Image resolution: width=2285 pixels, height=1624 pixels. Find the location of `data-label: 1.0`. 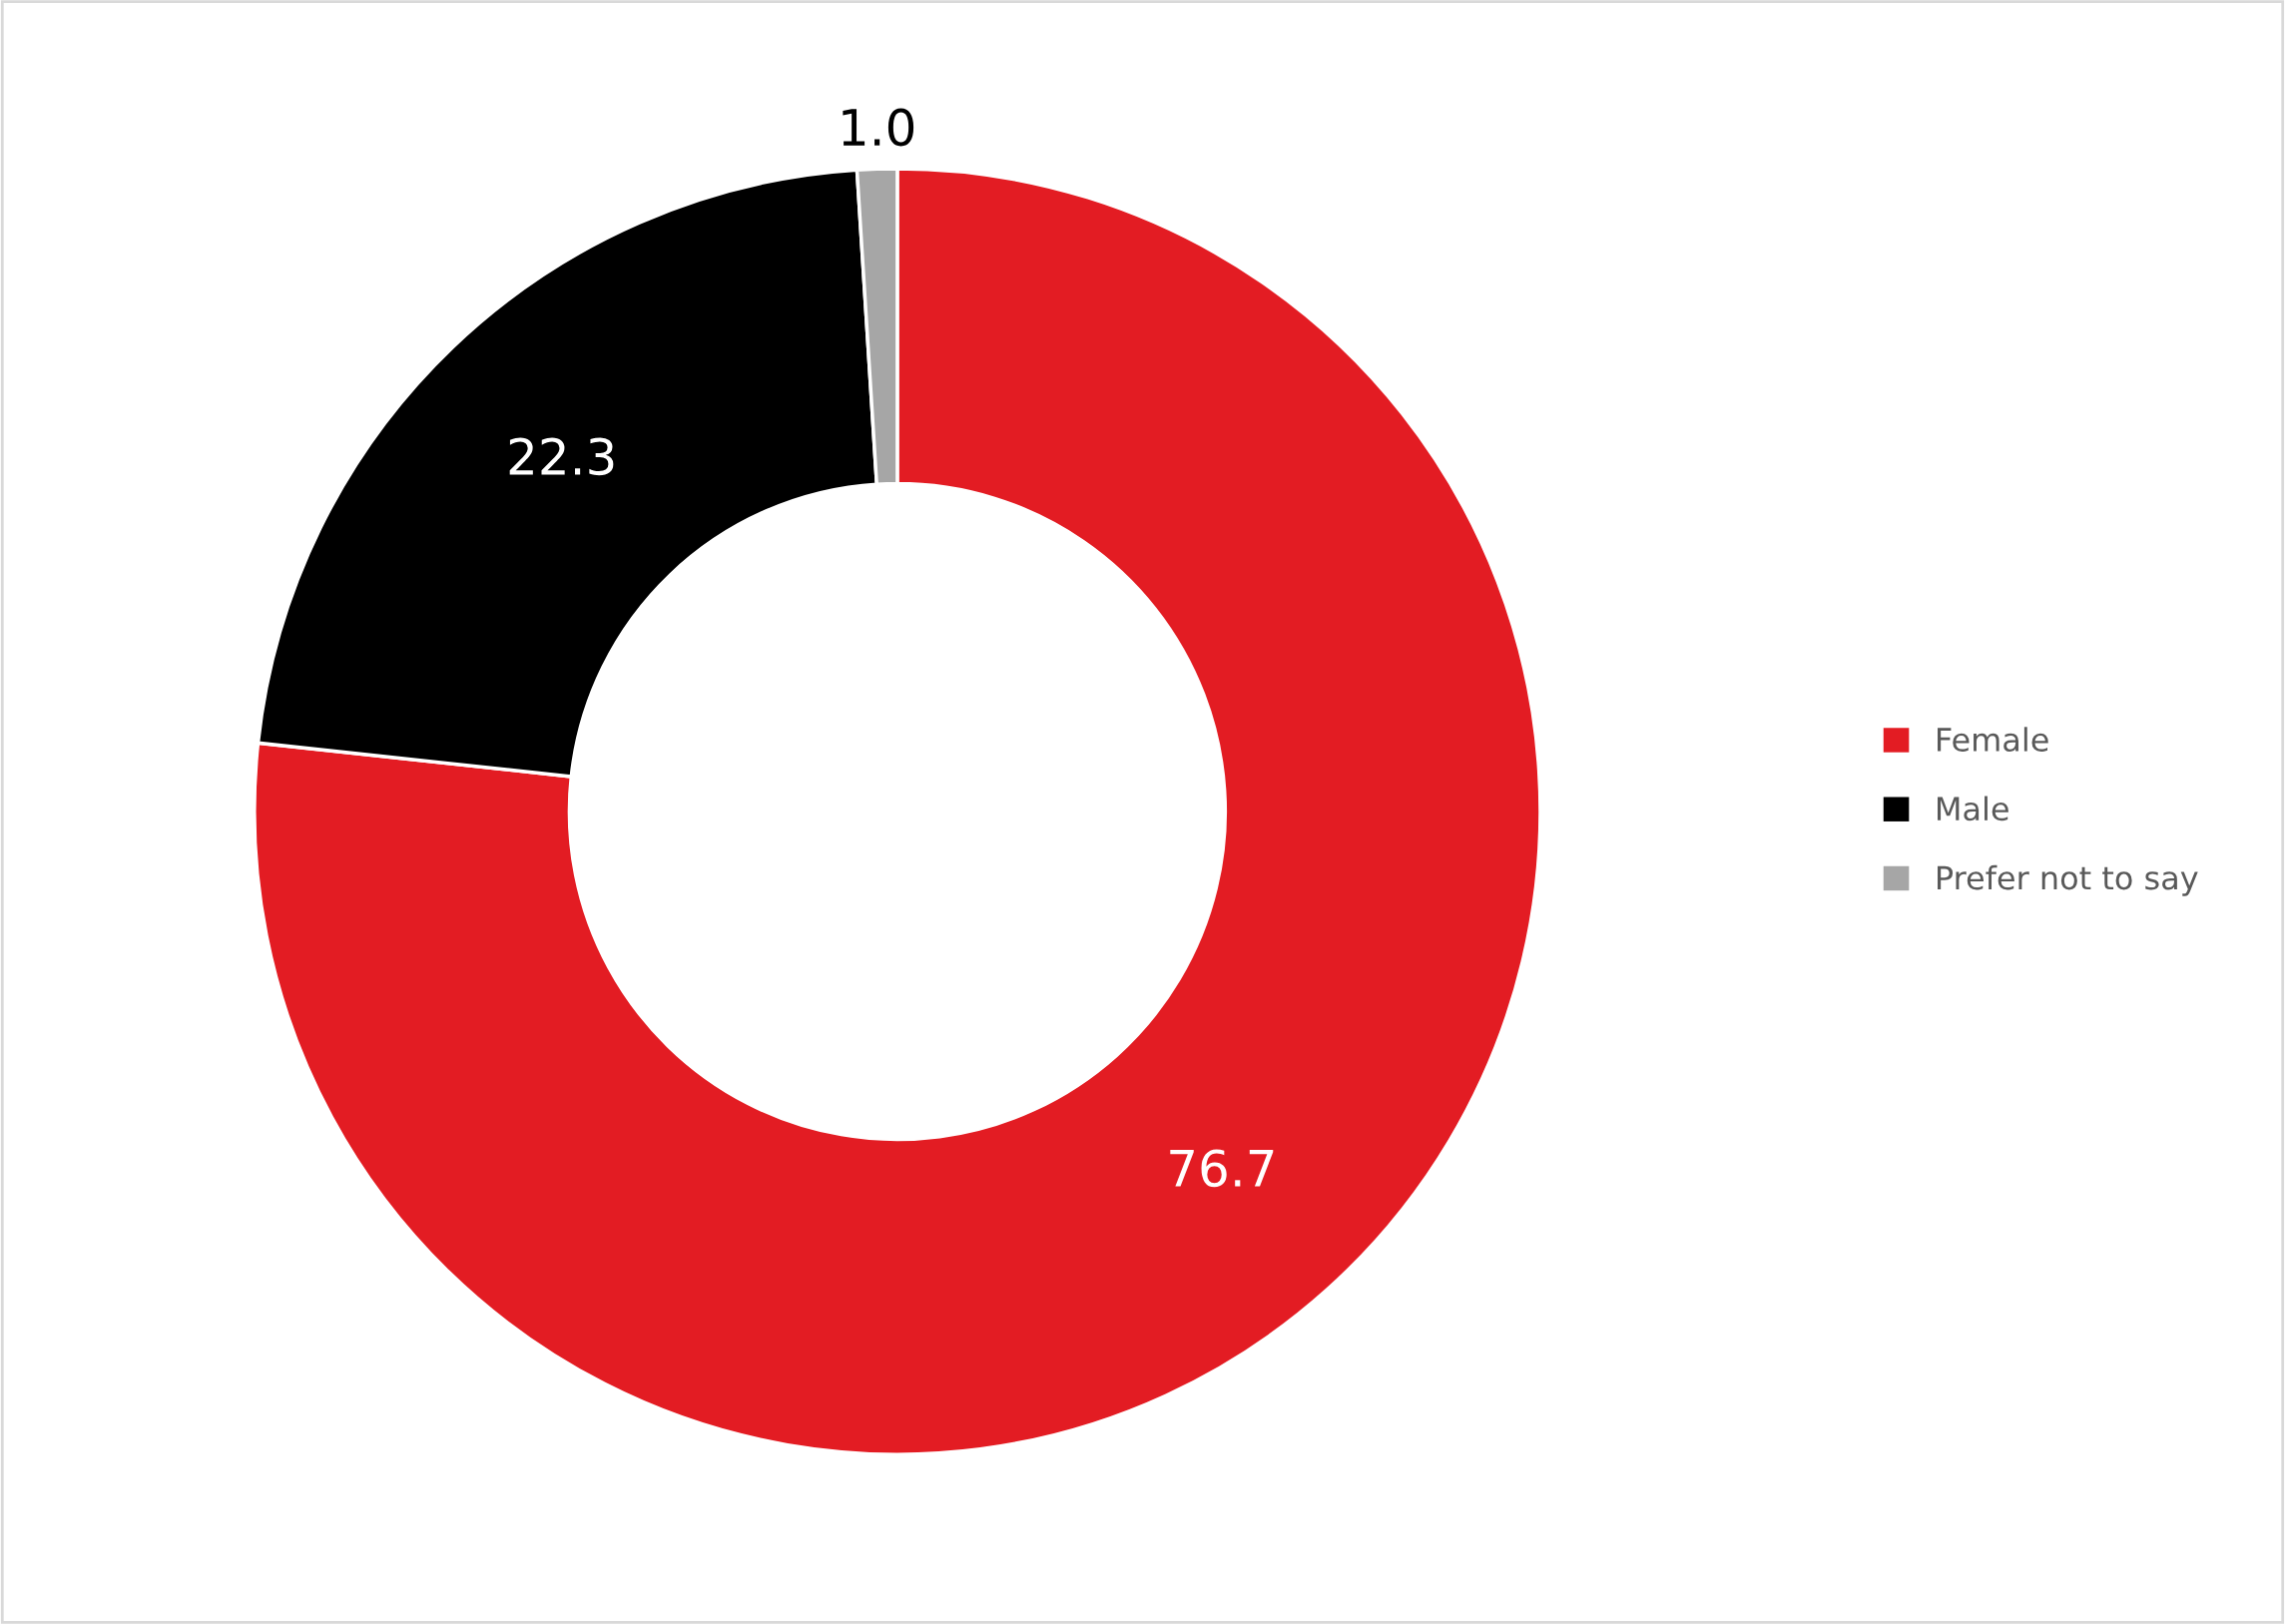

data-label: 1.0 is located at coordinates (878, 127).